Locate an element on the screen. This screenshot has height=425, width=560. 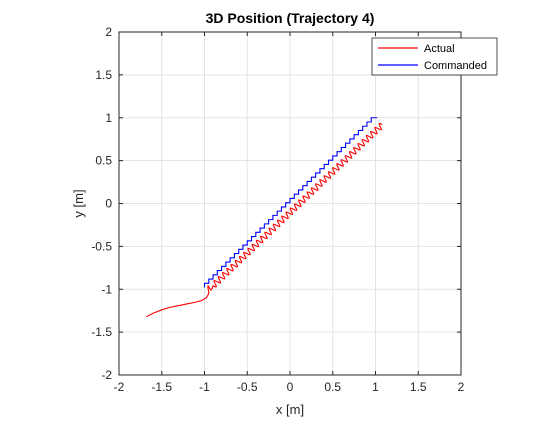
x-tick-label: 2 is located at coordinates (461, 387).